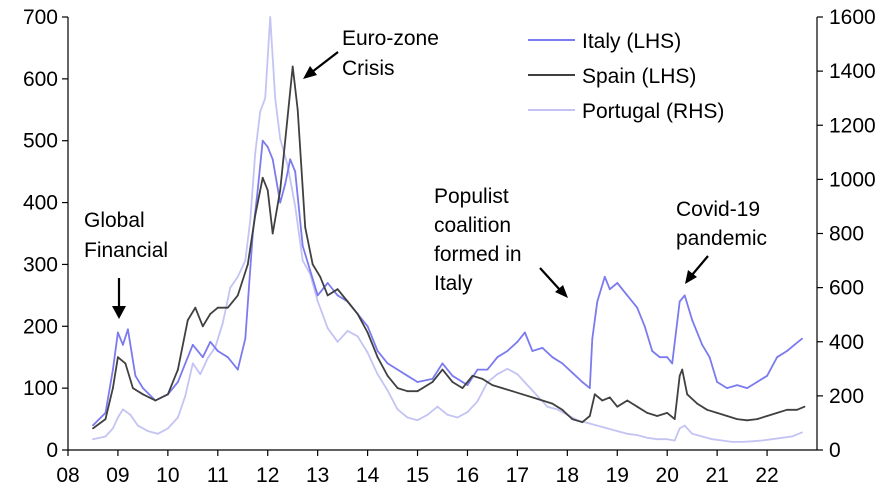  I want to click on left-tick-label-3: 300, so click(40, 264).